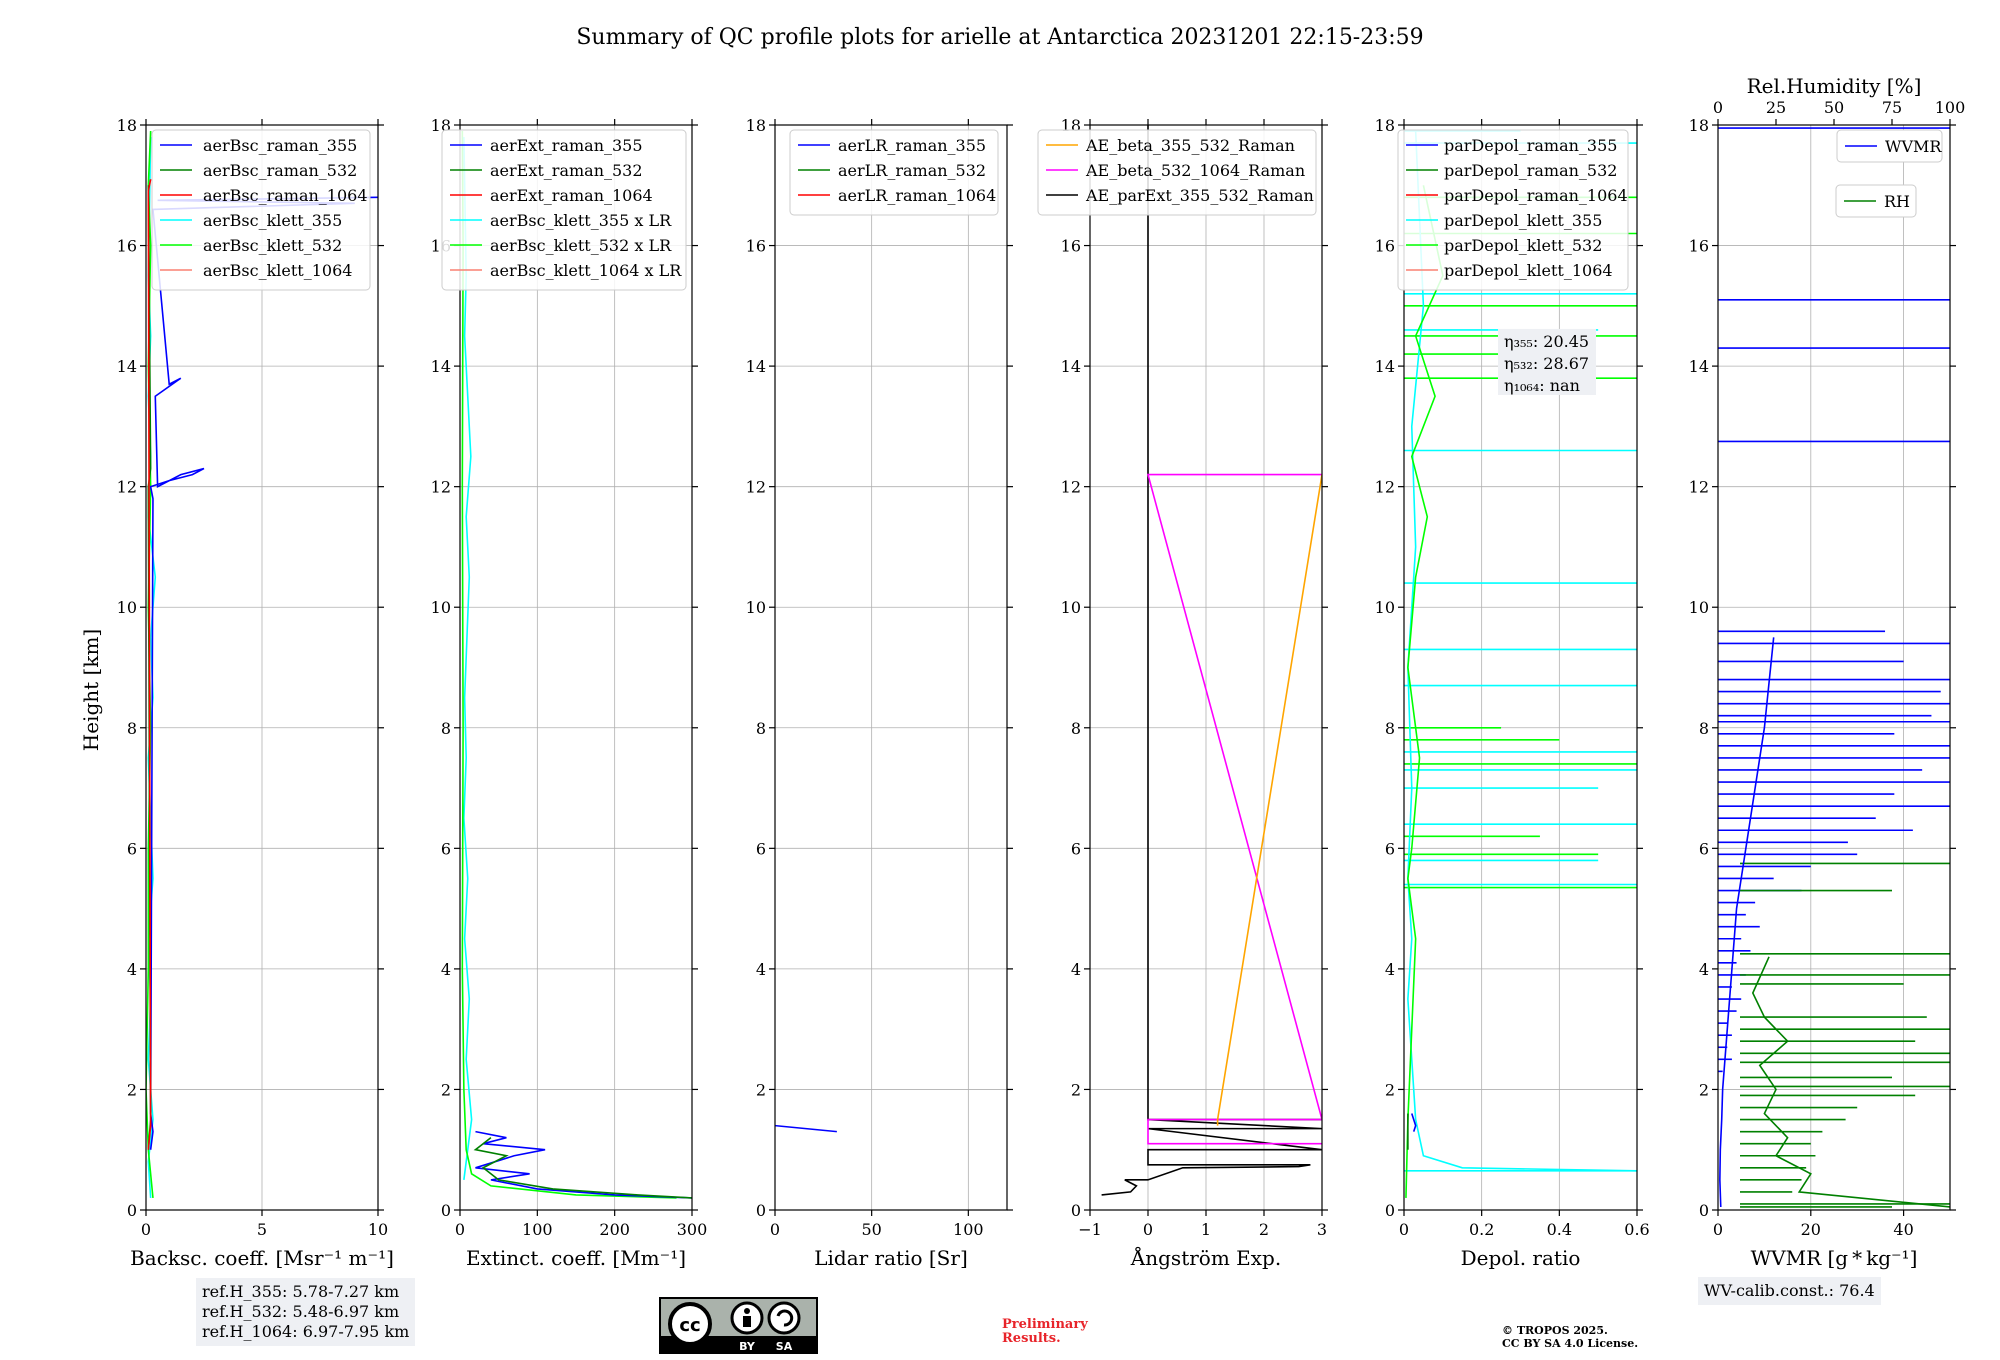 Image resolution: width=2000 pixels, height=1360 pixels. I want to click on preliminary-note: Preliminary Results., so click(1045, 1332).